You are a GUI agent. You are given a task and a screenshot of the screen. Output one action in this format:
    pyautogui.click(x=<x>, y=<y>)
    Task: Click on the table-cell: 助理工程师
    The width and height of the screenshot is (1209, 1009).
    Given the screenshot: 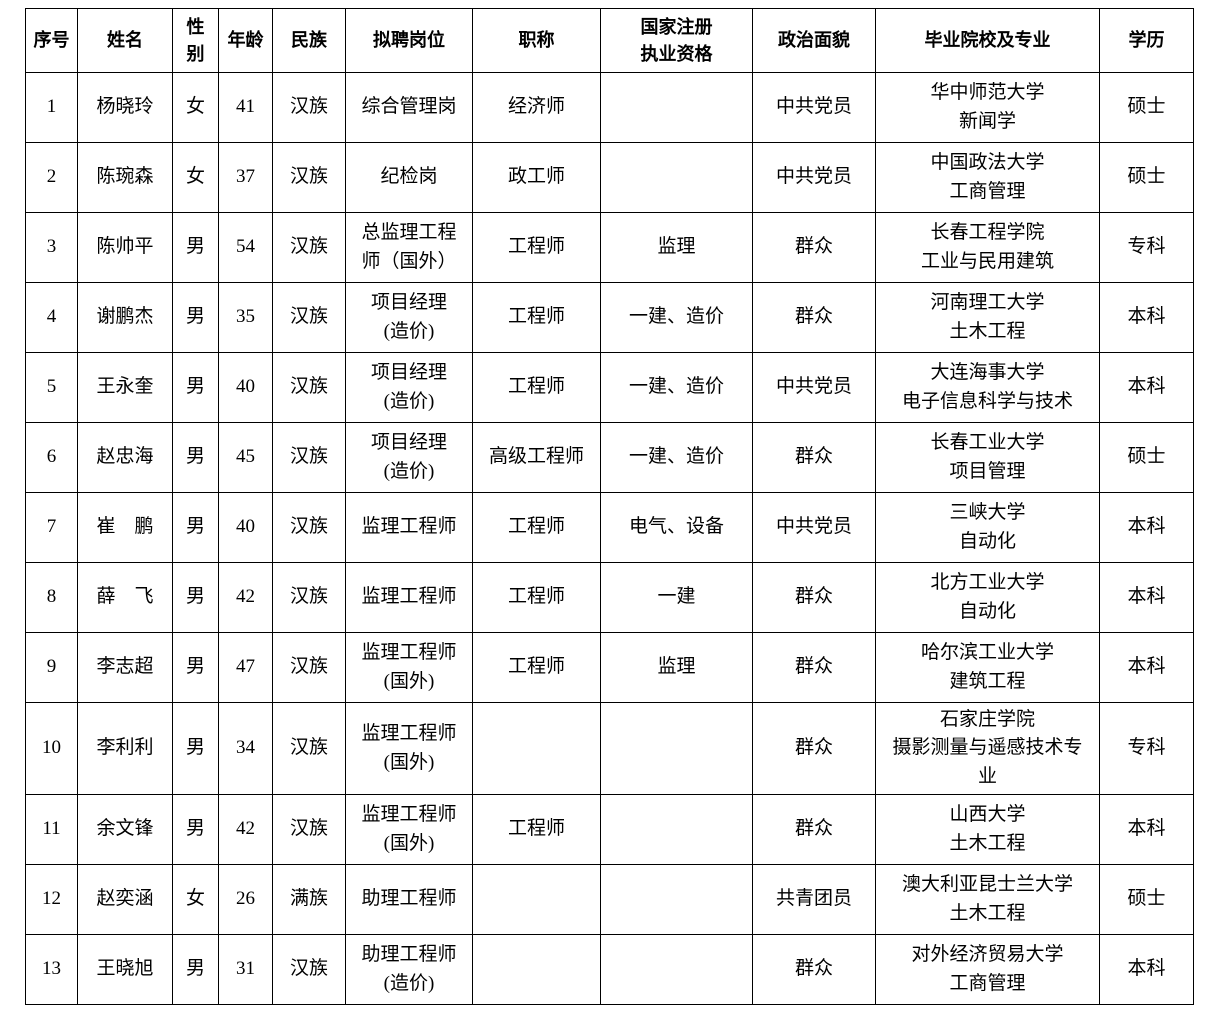 What is the action you would take?
    pyautogui.click(x=409, y=899)
    